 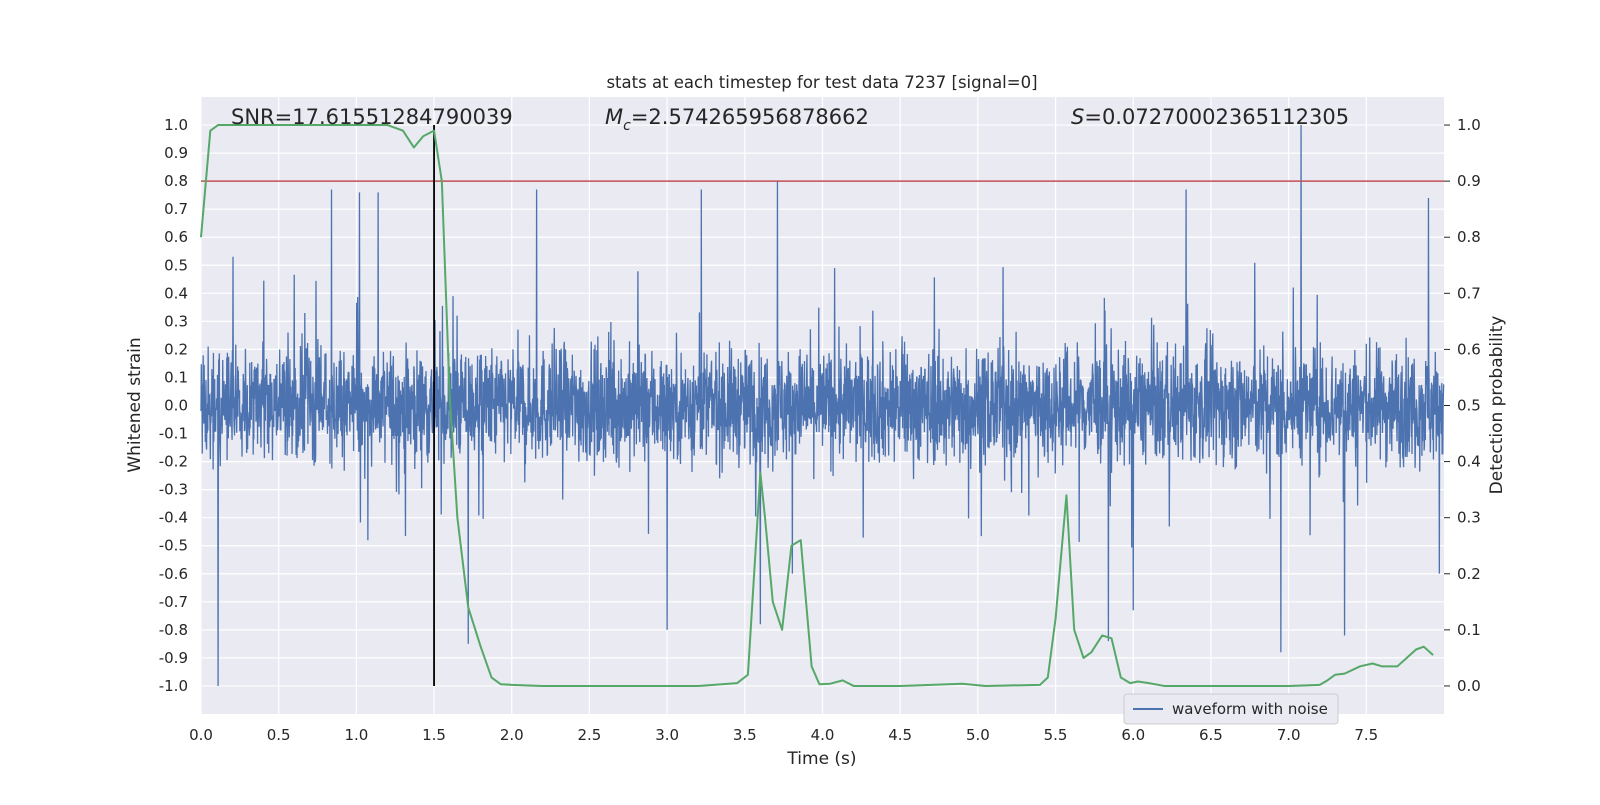 What do you see at coordinates (1469, 406) in the screenshot?
I see `y2-tick-label: 0.5` at bounding box center [1469, 406].